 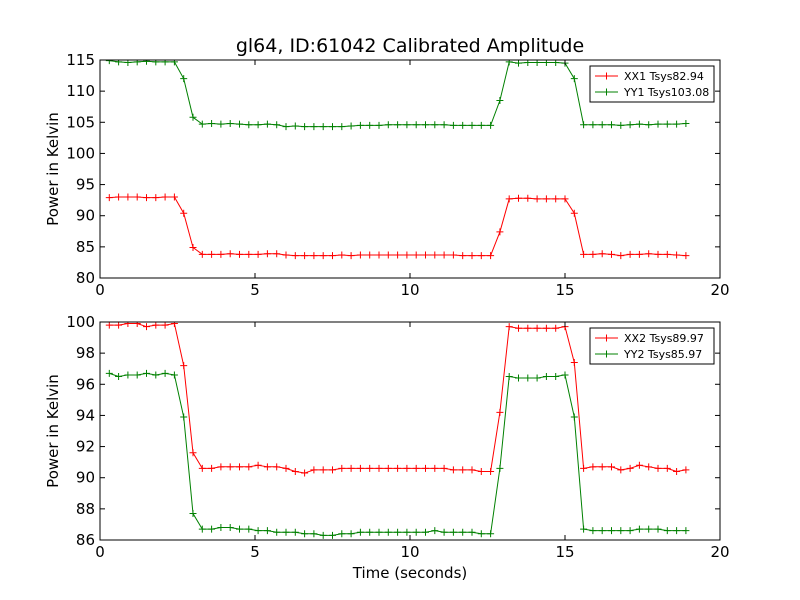 I want to click on y-tick-label: 100, so click(x=80, y=153).